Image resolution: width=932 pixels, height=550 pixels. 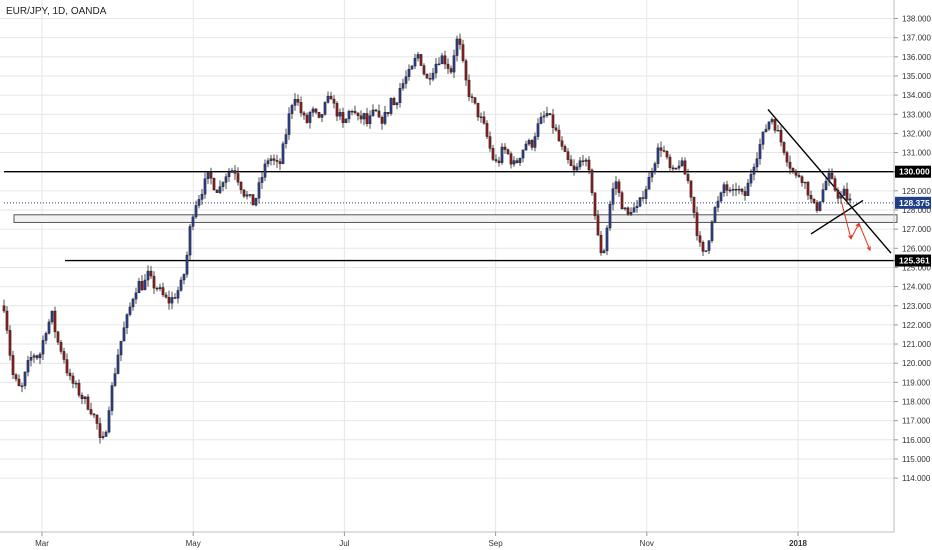 I want to click on support-zone, so click(x=455, y=218).